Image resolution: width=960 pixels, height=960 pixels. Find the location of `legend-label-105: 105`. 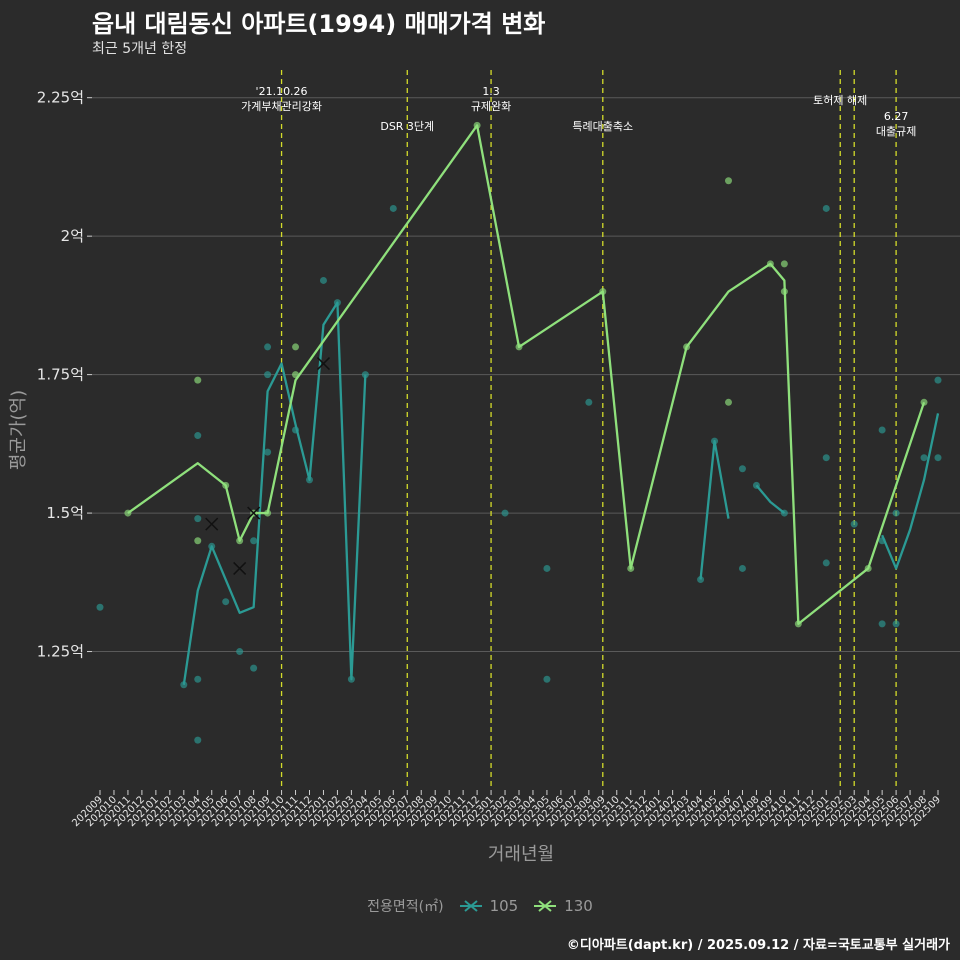

legend-label-105: 105 is located at coordinates (504, 906).